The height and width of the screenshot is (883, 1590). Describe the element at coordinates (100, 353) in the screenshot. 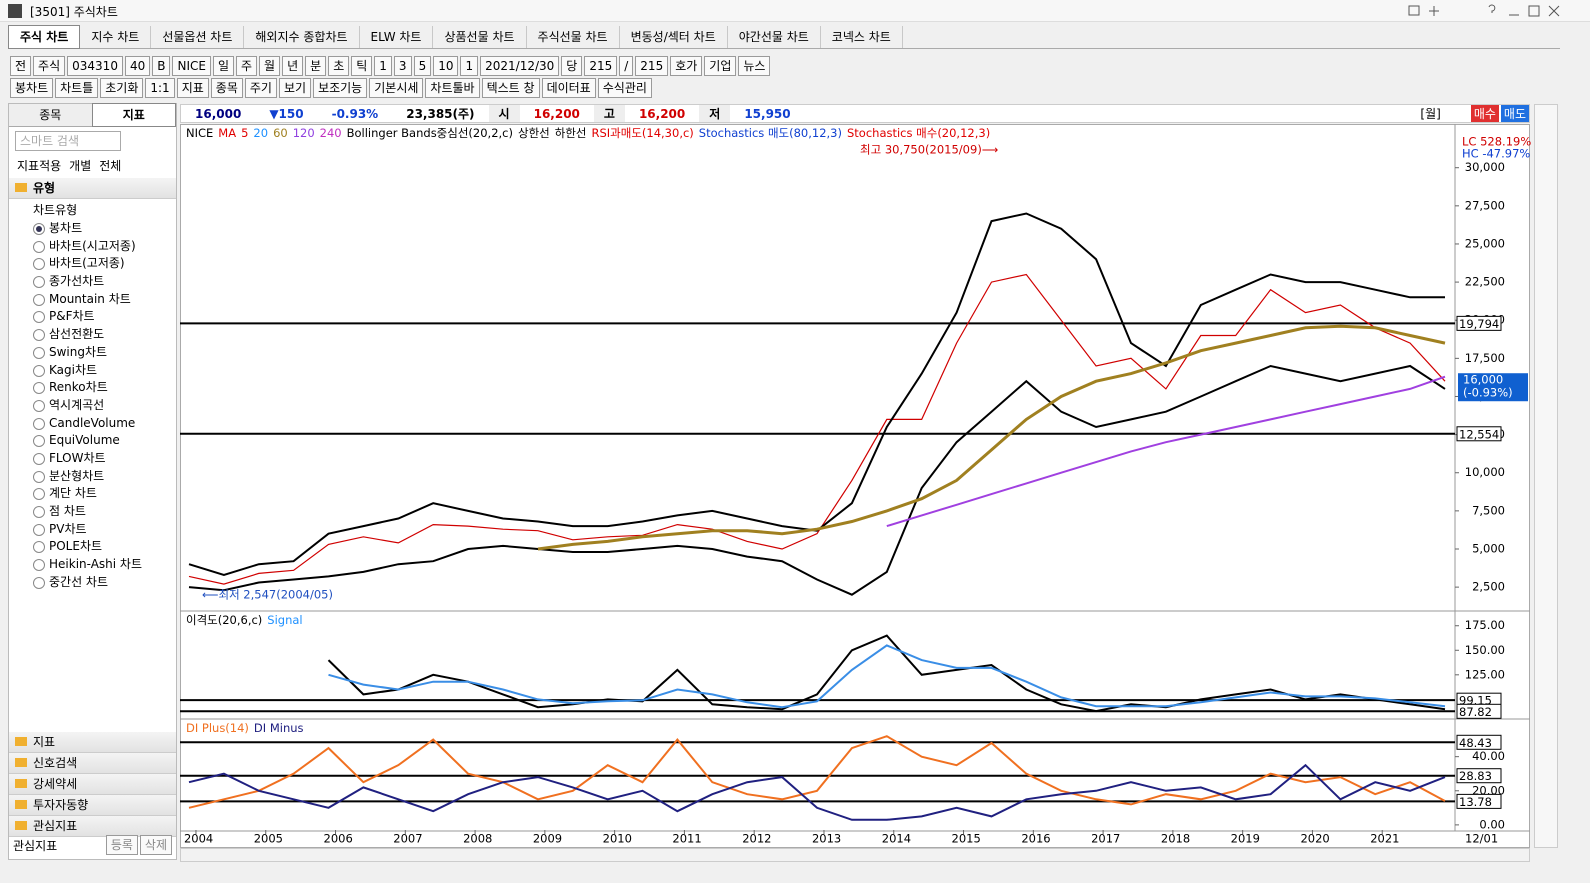

I see `chart-type-option: Swing차트` at that location.